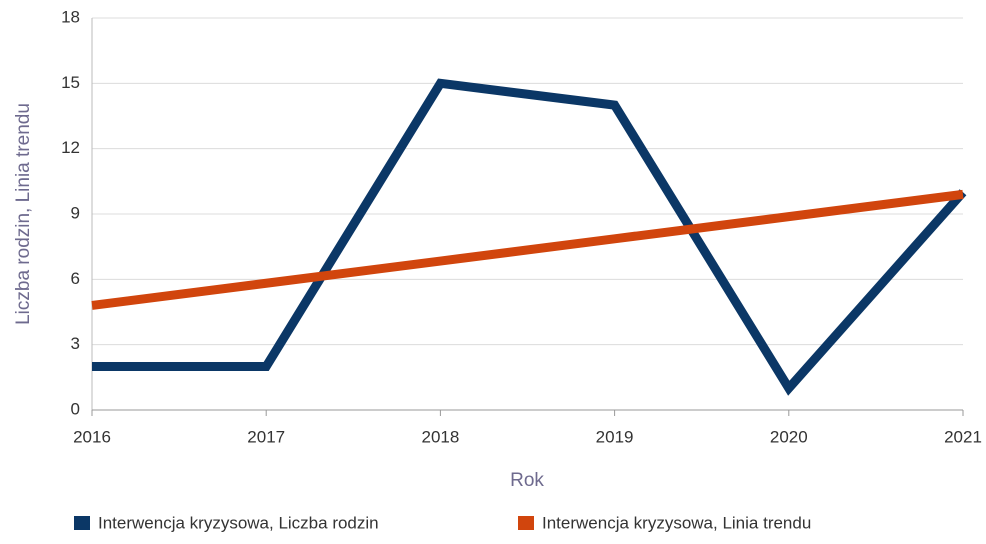  Describe the element at coordinates (527, 480) in the screenshot. I see `x-axis-title: Rok` at that location.